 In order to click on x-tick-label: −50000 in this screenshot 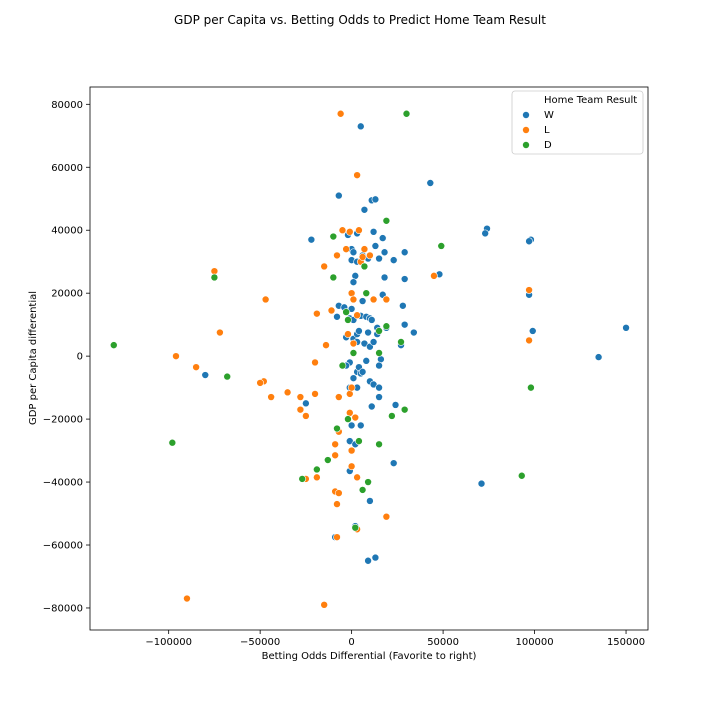, I will do `click(260, 642)`.